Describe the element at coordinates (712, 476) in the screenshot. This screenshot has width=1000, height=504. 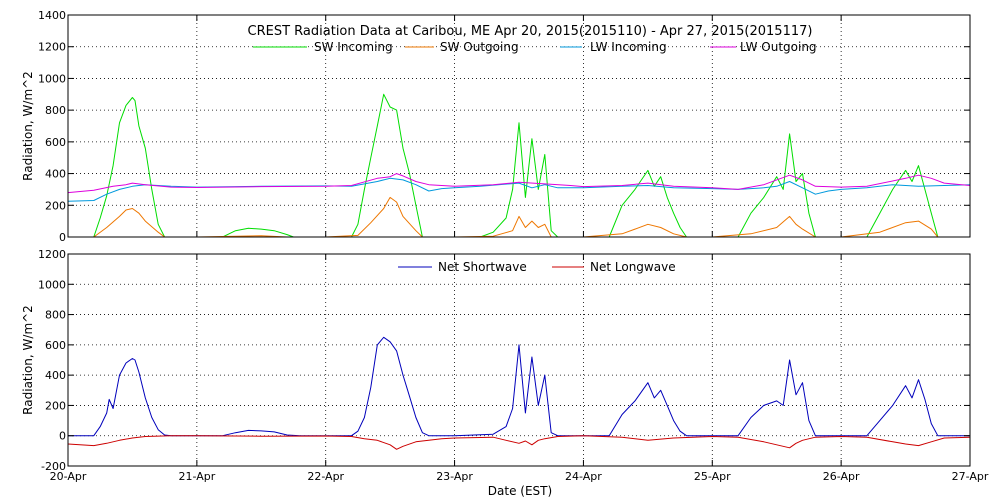
I see `x-tick-label: 25-Apr` at that location.